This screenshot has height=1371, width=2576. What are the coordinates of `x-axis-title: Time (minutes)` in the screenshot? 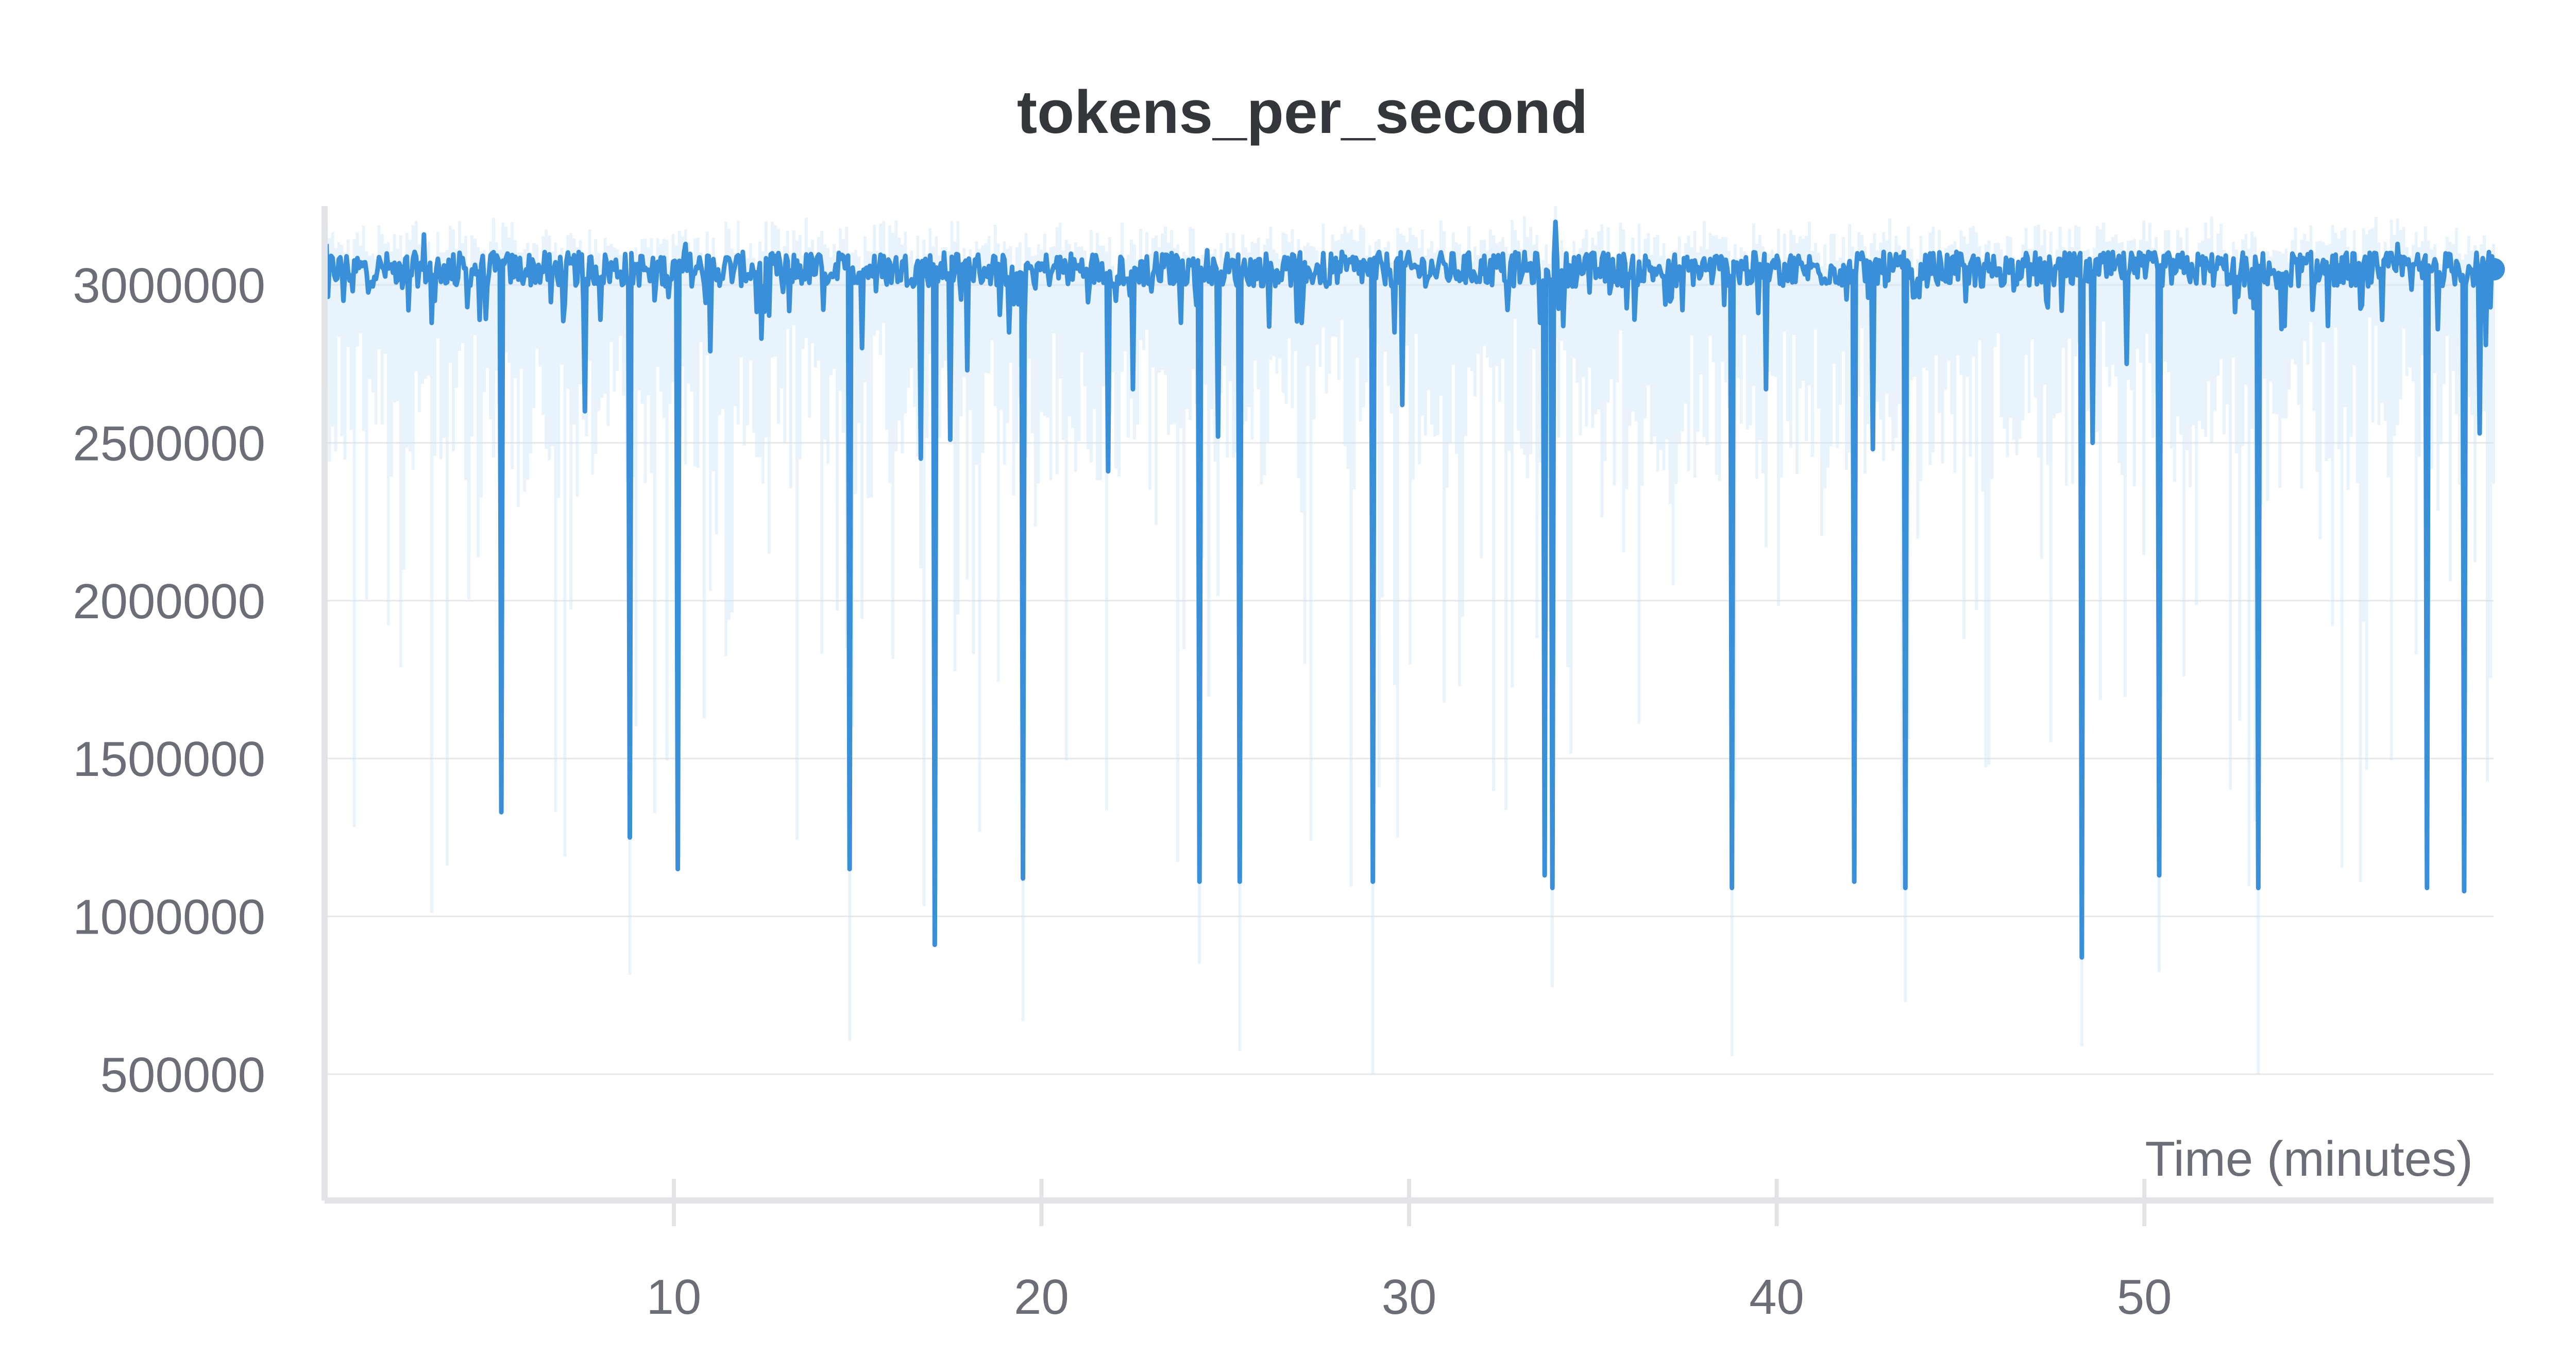 It's located at (2309, 1159).